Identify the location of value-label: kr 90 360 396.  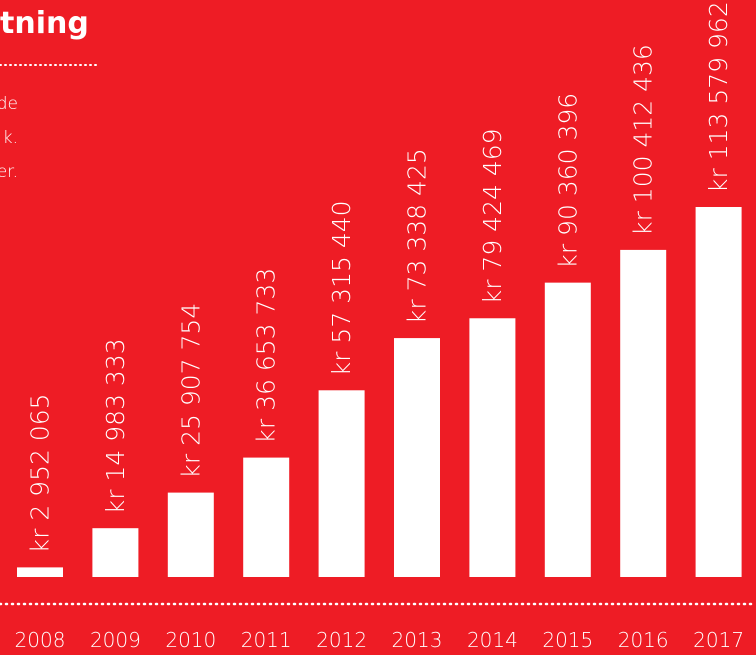
(567, 181).